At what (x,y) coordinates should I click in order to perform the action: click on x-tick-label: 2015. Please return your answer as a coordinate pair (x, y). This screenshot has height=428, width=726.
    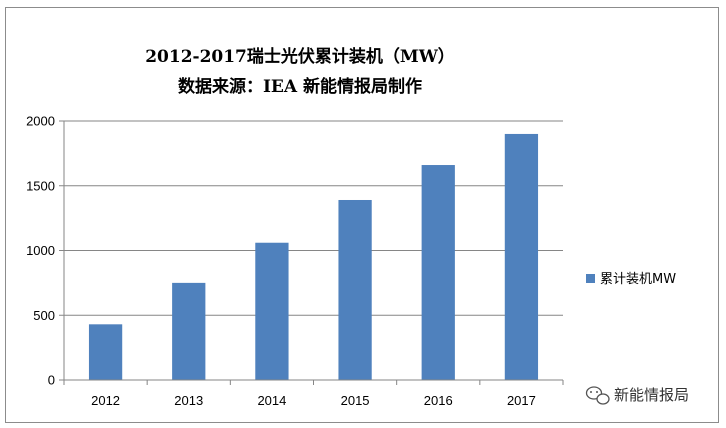
    Looking at the image, I should click on (355, 400).